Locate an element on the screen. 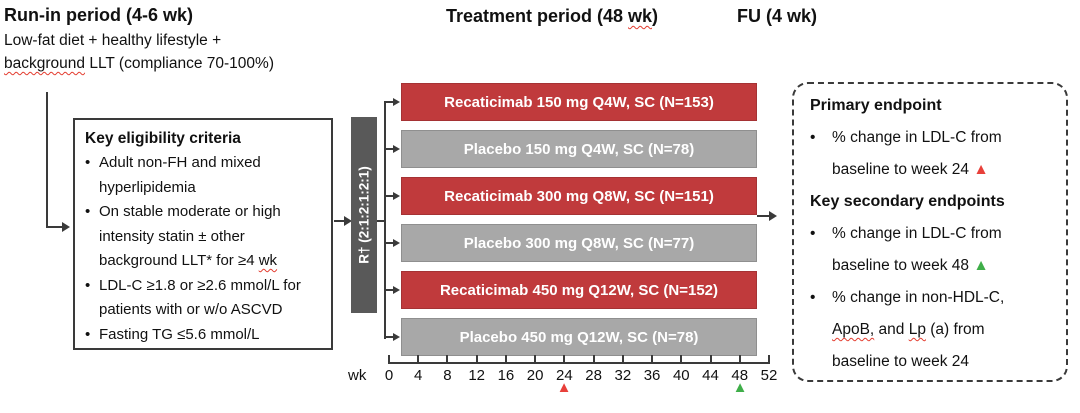  secondary-endpoint-2-mid: and is located at coordinates (891, 329).